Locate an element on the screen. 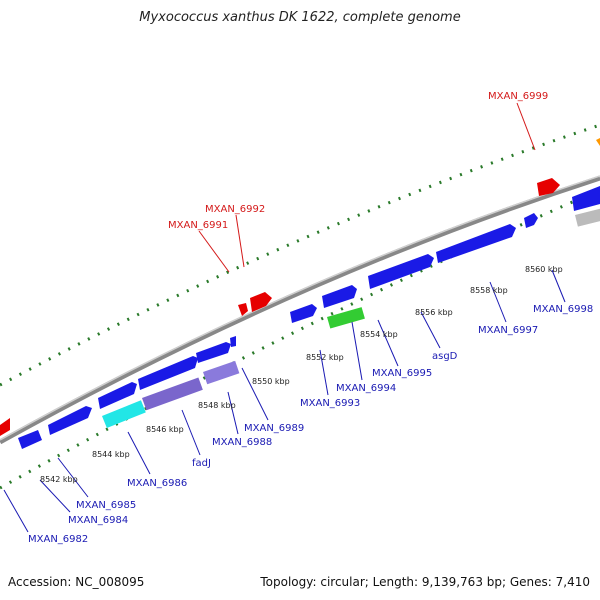  label-mxan-6984: MXAN_6984 is located at coordinates (98, 520).